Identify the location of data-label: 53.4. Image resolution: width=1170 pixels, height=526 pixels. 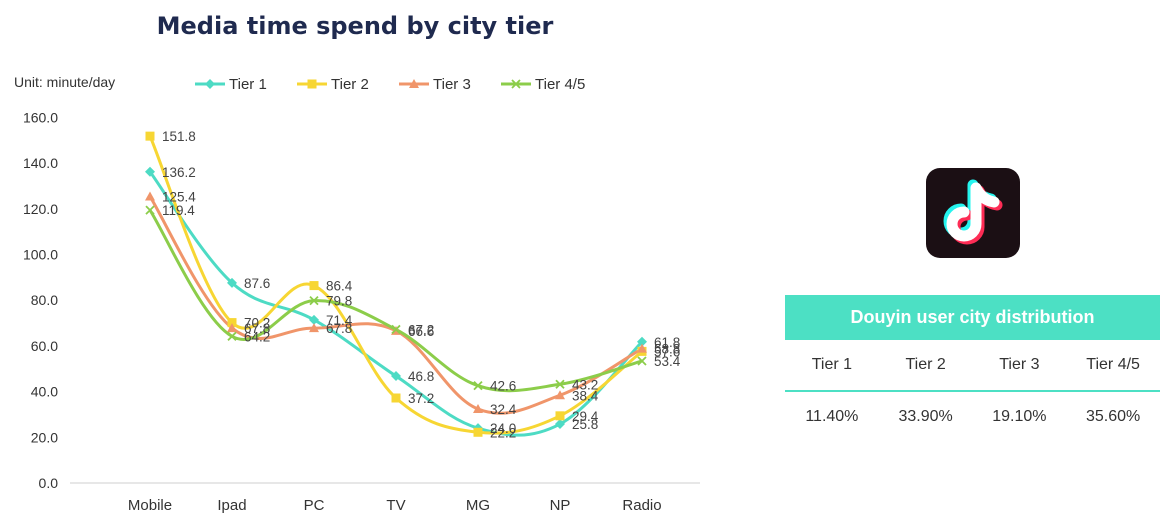
(667, 361).